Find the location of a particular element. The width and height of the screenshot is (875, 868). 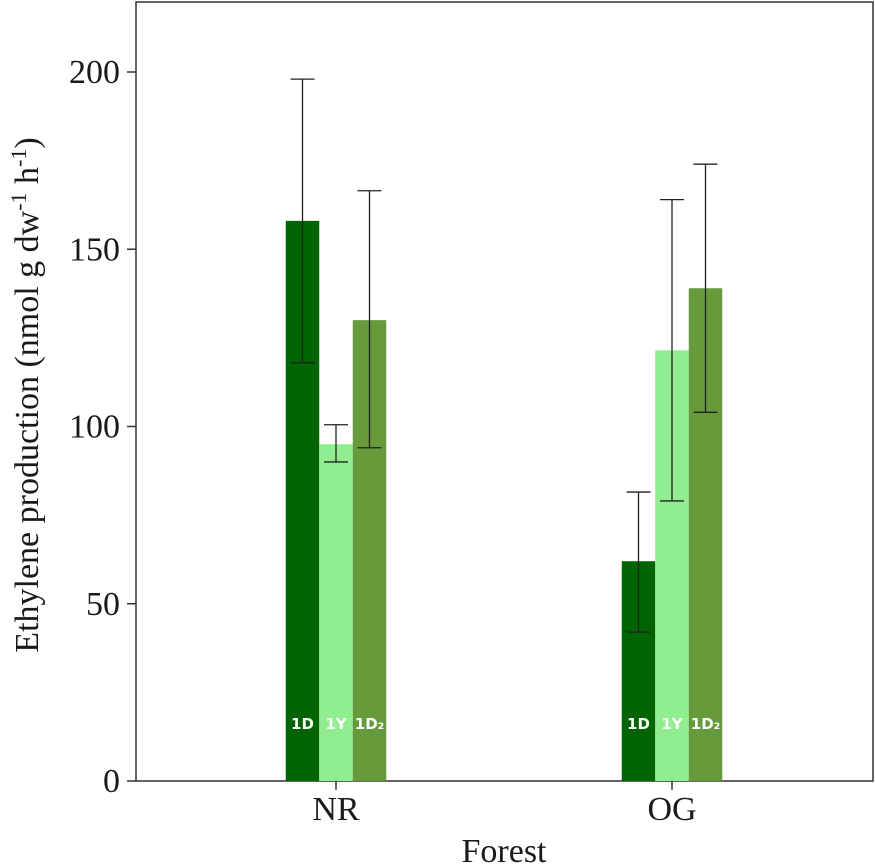

x-axis: NR OG is located at coordinates (504, 804).